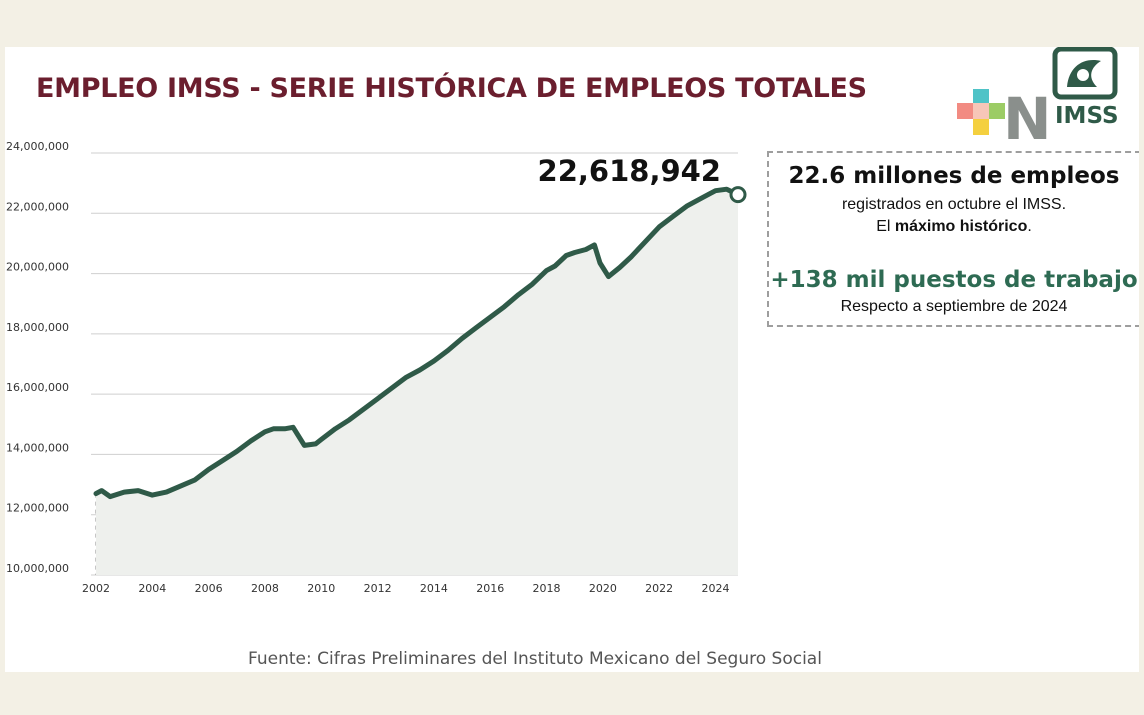  Describe the element at coordinates (659, 588) in the screenshot. I see `x-tick-label: 2022` at that location.